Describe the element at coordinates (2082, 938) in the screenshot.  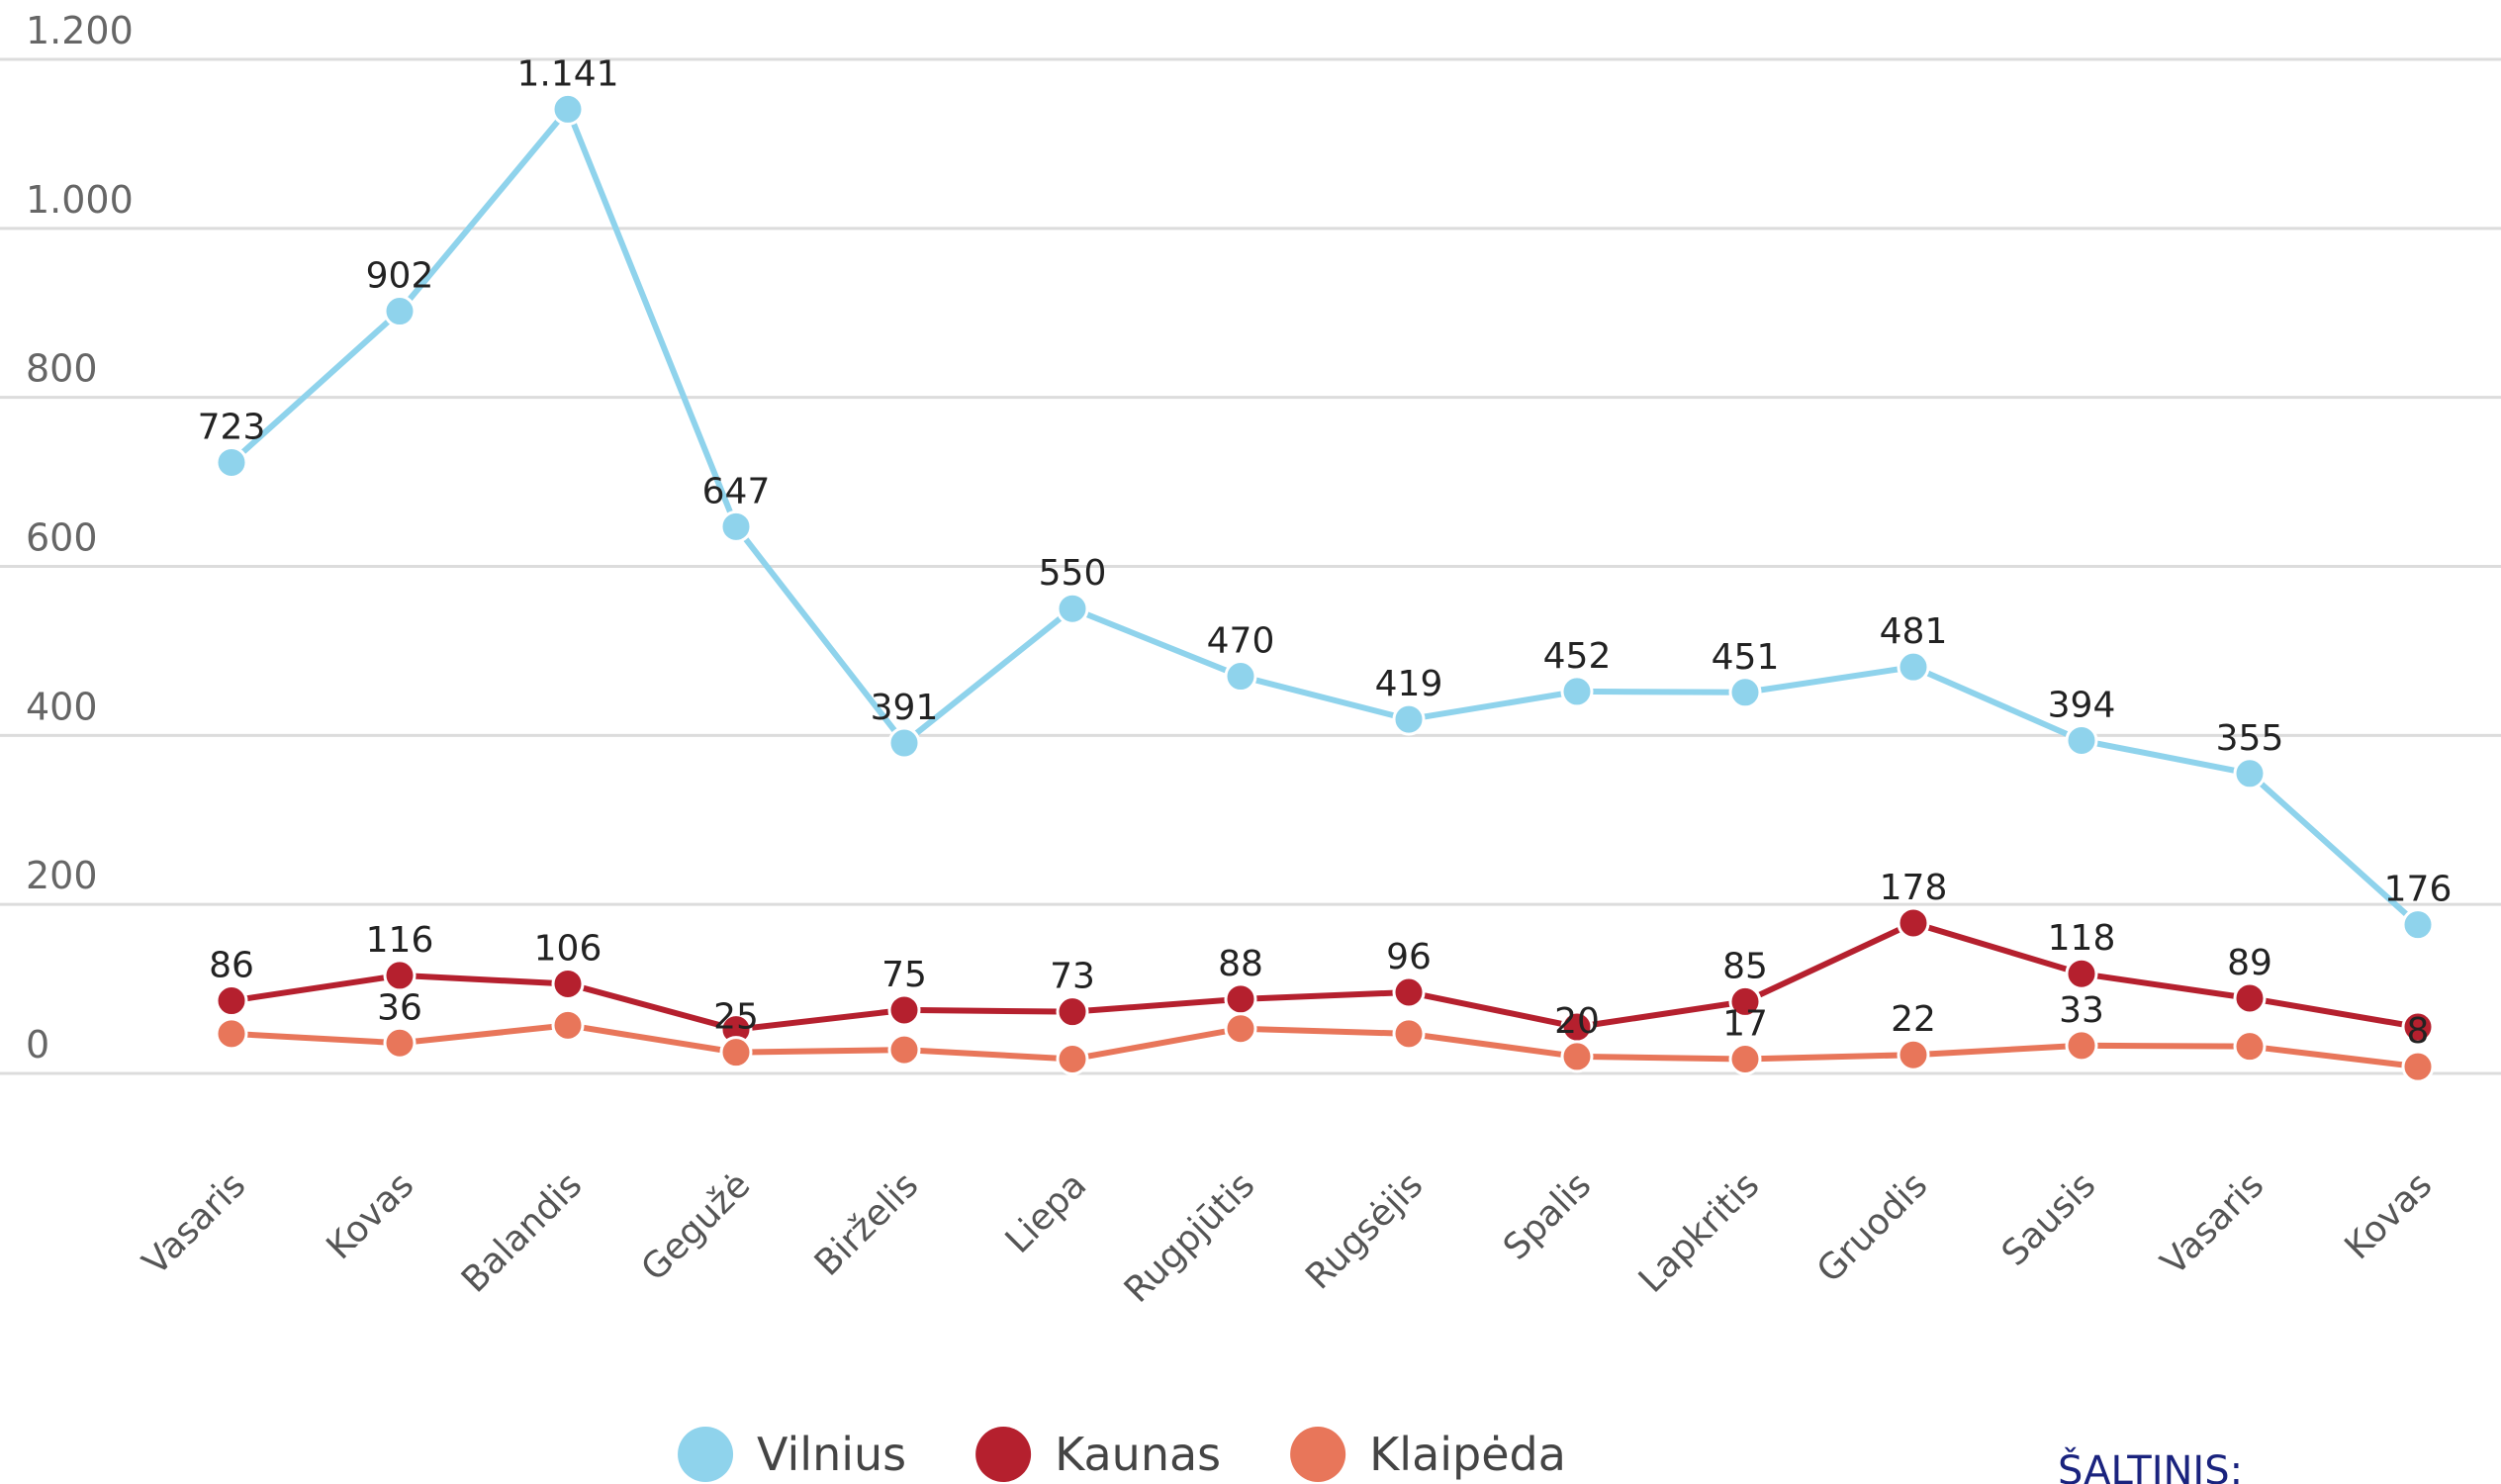
I see `data-label: 118` at that location.